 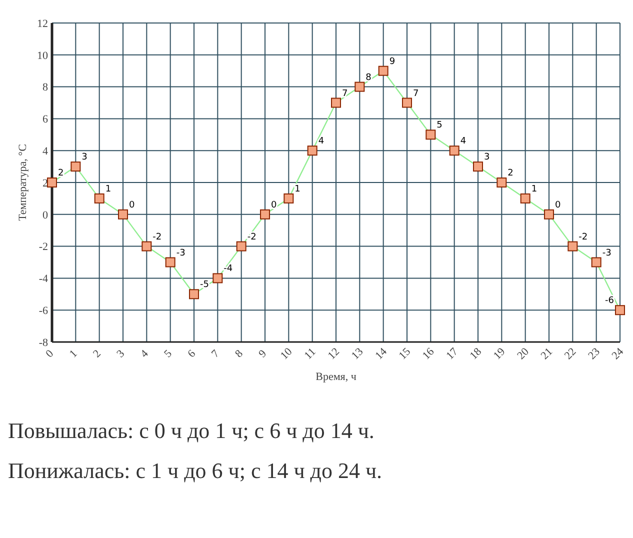 I want to click on x-tick-label: 24, so click(x=618, y=353).